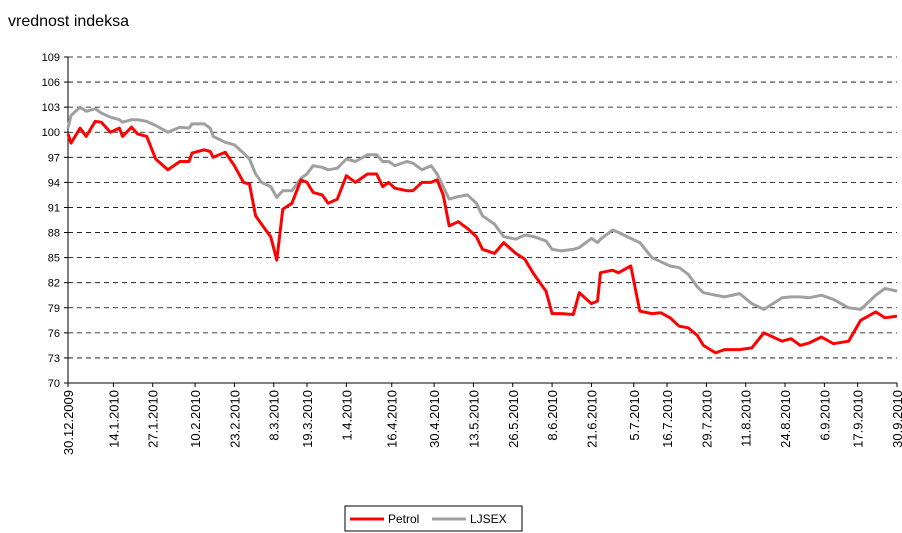 This screenshot has height=533, width=902. Describe the element at coordinates (68, 422) in the screenshot. I see `x-tick-label: 30.12.2009` at that location.